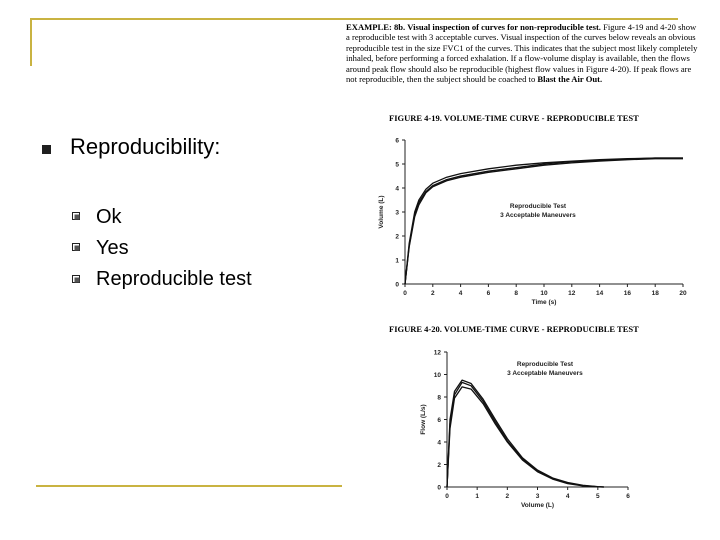 The image size is (720, 540). Describe the element at coordinates (397, 213) in the screenshot. I see `y-tick-label: 3` at that location.